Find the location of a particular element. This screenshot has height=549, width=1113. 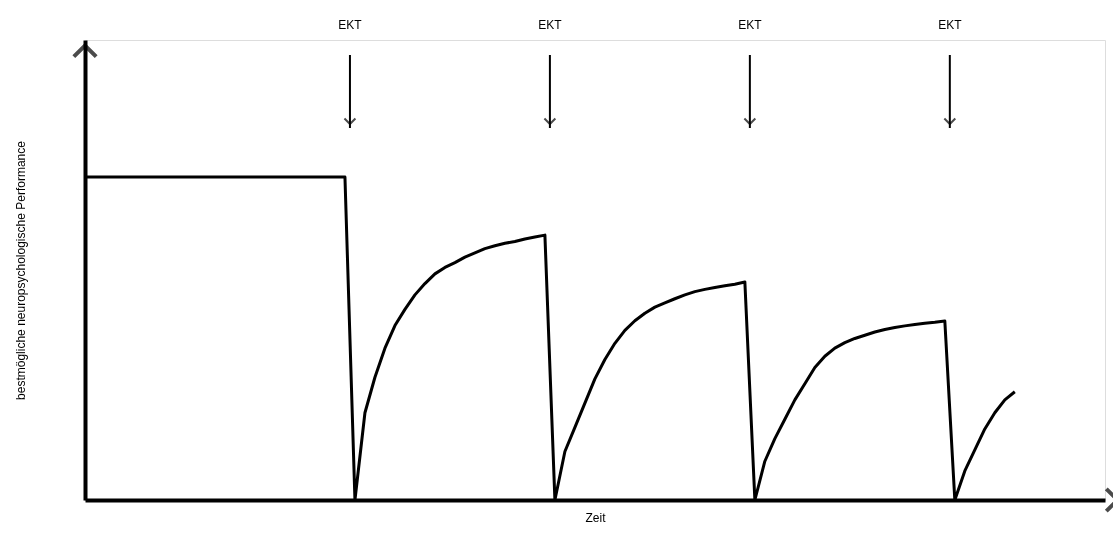

x-axis-title: Zeit is located at coordinates (596, 517).